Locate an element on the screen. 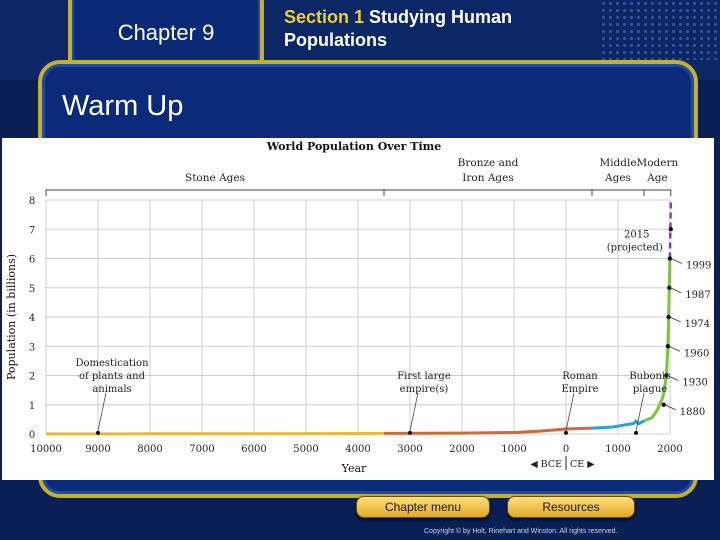 The image size is (720, 540). y-tick-label: 5 is located at coordinates (32, 289).